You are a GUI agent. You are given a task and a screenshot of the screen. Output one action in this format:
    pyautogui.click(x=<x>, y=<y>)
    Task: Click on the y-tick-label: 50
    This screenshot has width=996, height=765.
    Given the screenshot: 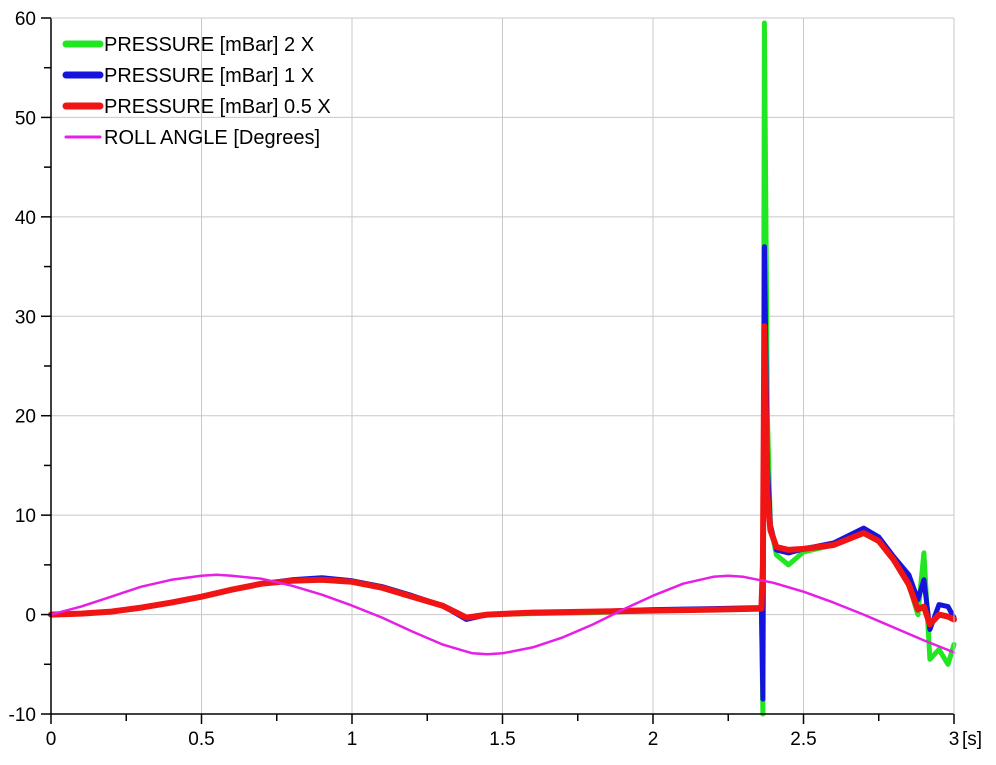 What is the action you would take?
    pyautogui.click(x=25, y=118)
    